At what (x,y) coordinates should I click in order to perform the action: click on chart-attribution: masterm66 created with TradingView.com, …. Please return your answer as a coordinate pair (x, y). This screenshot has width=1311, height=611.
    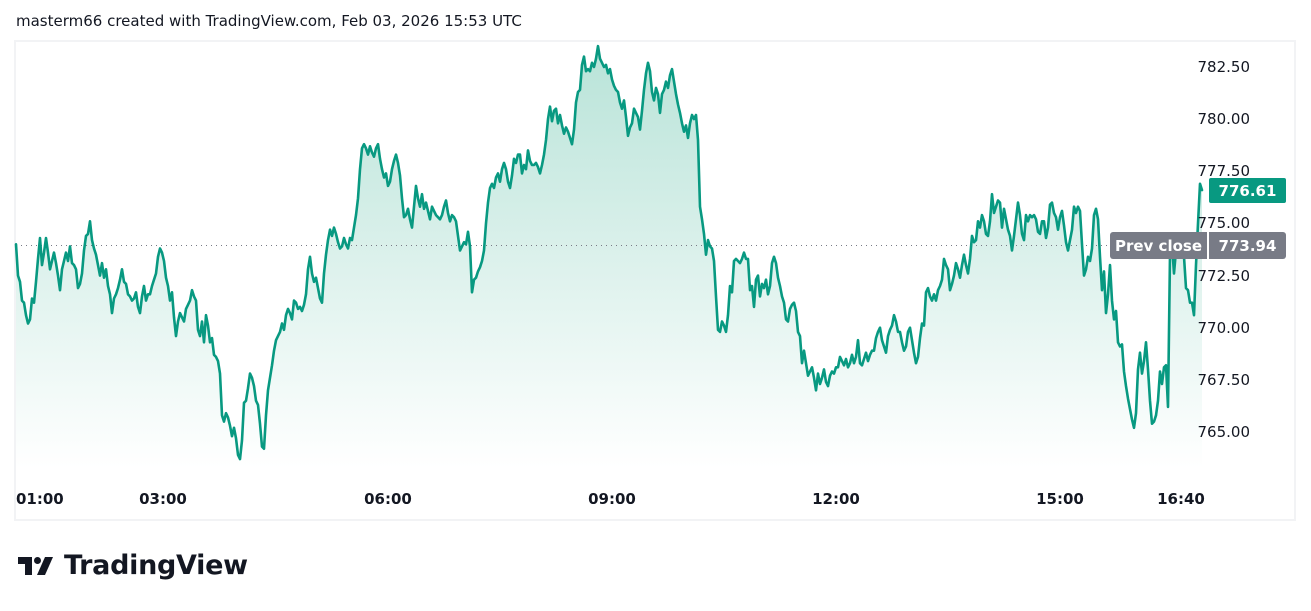
    Looking at the image, I should click on (269, 21).